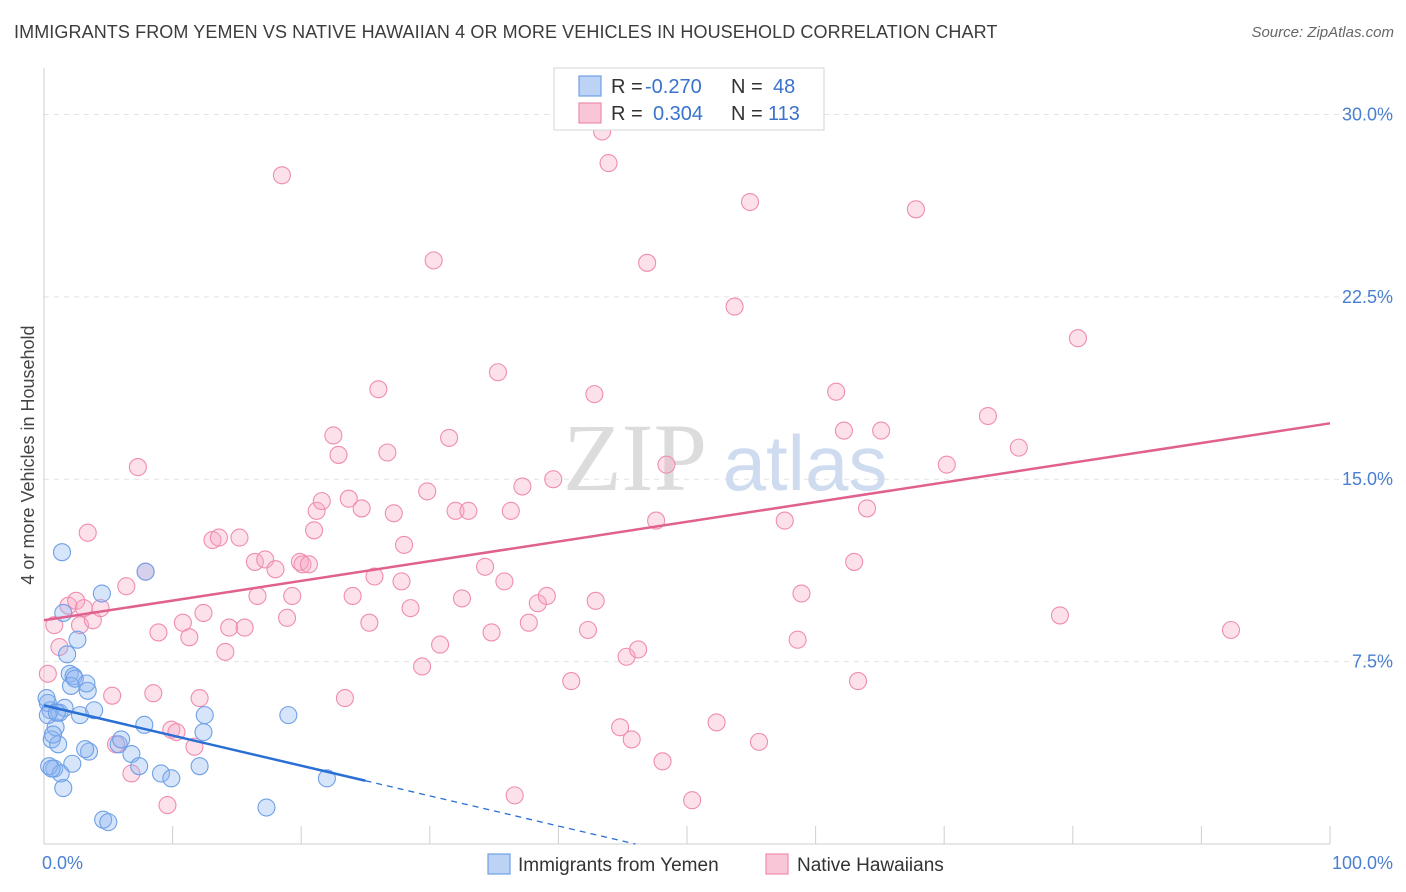 This screenshot has height=892, width=1406. I want to click on series-legend: Immigrants from Yemen Native Hawaiians, so click(715, 864).